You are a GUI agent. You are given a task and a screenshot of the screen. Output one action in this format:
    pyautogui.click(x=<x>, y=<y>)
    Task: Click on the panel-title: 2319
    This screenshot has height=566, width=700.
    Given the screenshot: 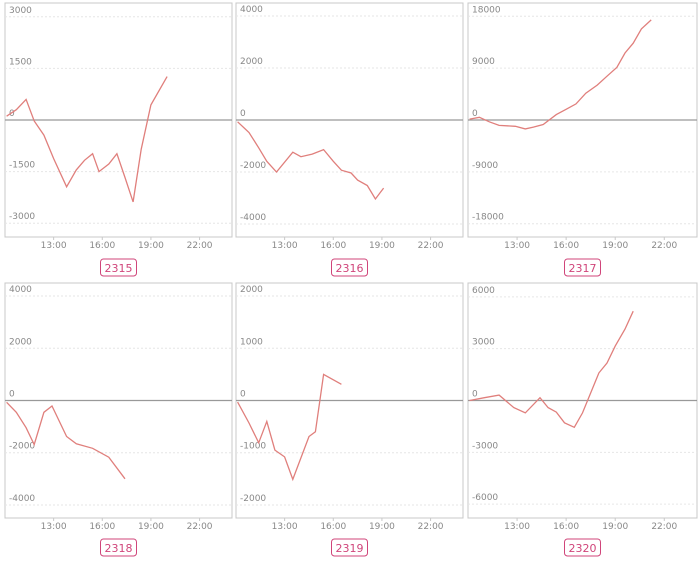 What is the action you would take?
    pyautogui.click(x=350, y=548)
    